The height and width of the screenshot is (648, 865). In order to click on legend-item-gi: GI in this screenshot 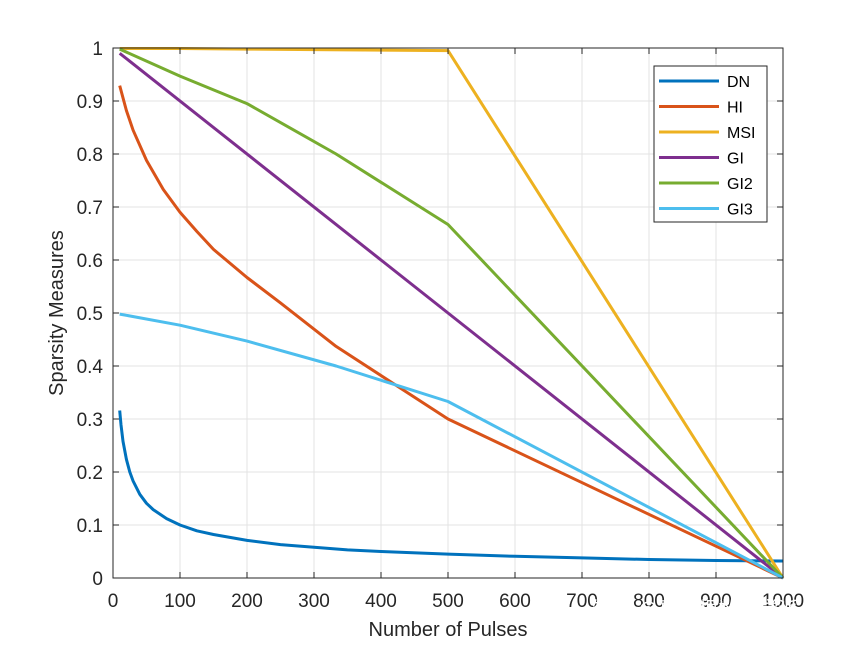, I will do `click(701, 159)`.